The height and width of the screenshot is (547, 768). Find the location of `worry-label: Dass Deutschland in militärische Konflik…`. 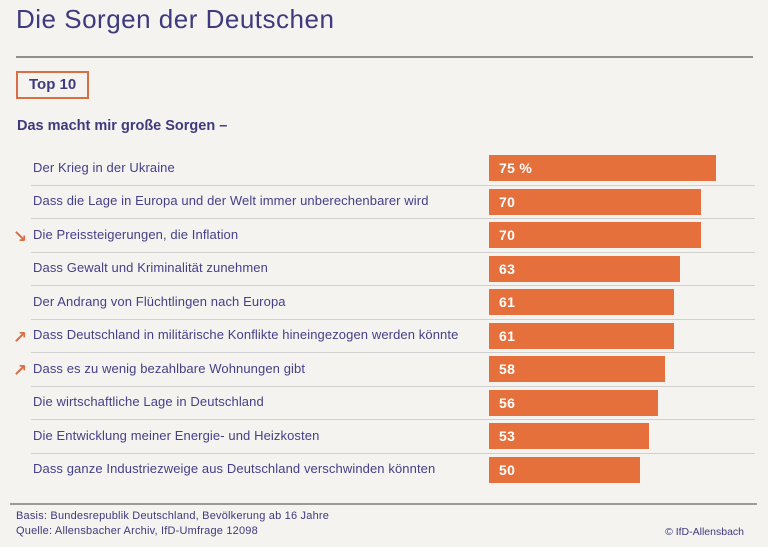

worry-label: Dass Deutschland in militärische Konflik… is located at coordinates (246, 335).